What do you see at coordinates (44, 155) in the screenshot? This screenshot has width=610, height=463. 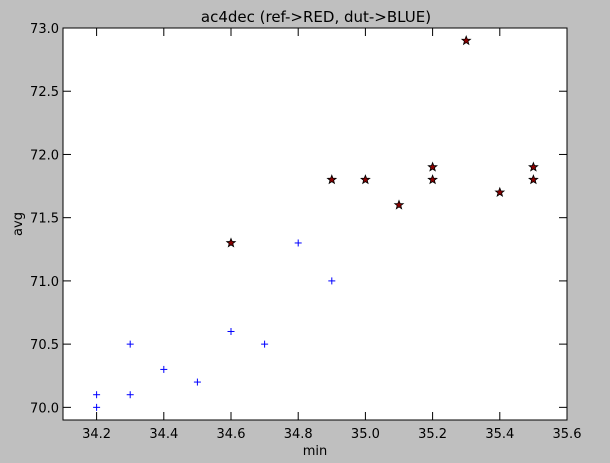 I see `y-tick-label: 72.0` at bounding box center [44, 155].